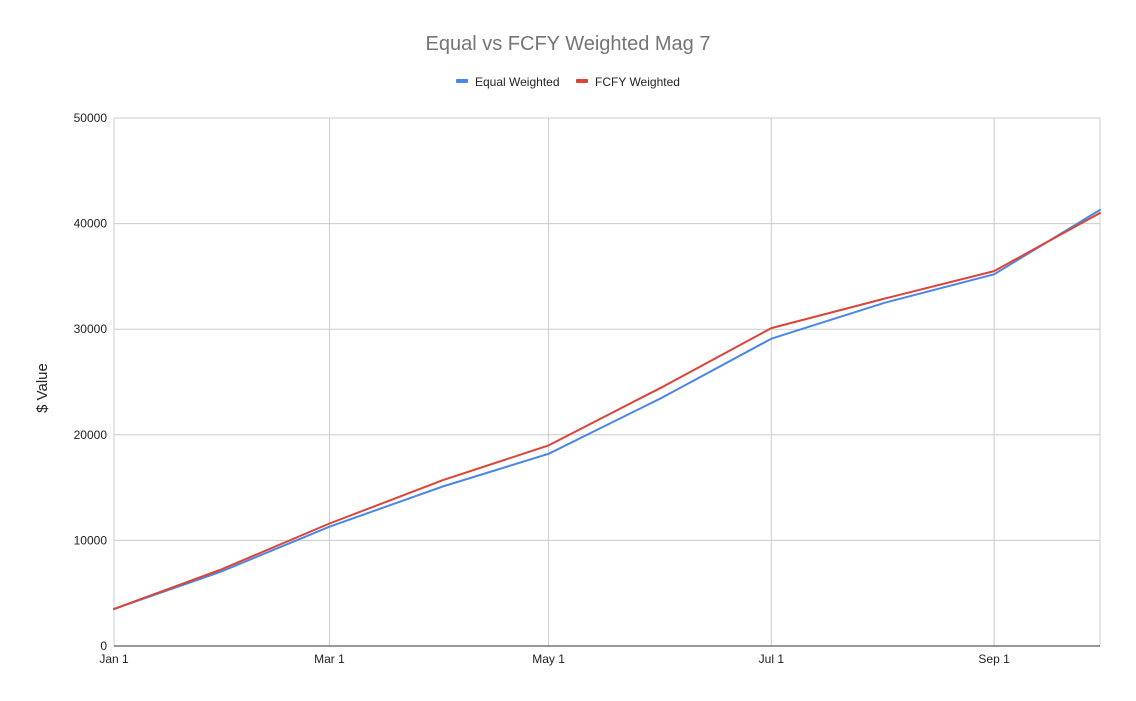  Describe the element at coordinates (42, 388) in the screenshot. I see `y-axis-title: $ Value` at that location.